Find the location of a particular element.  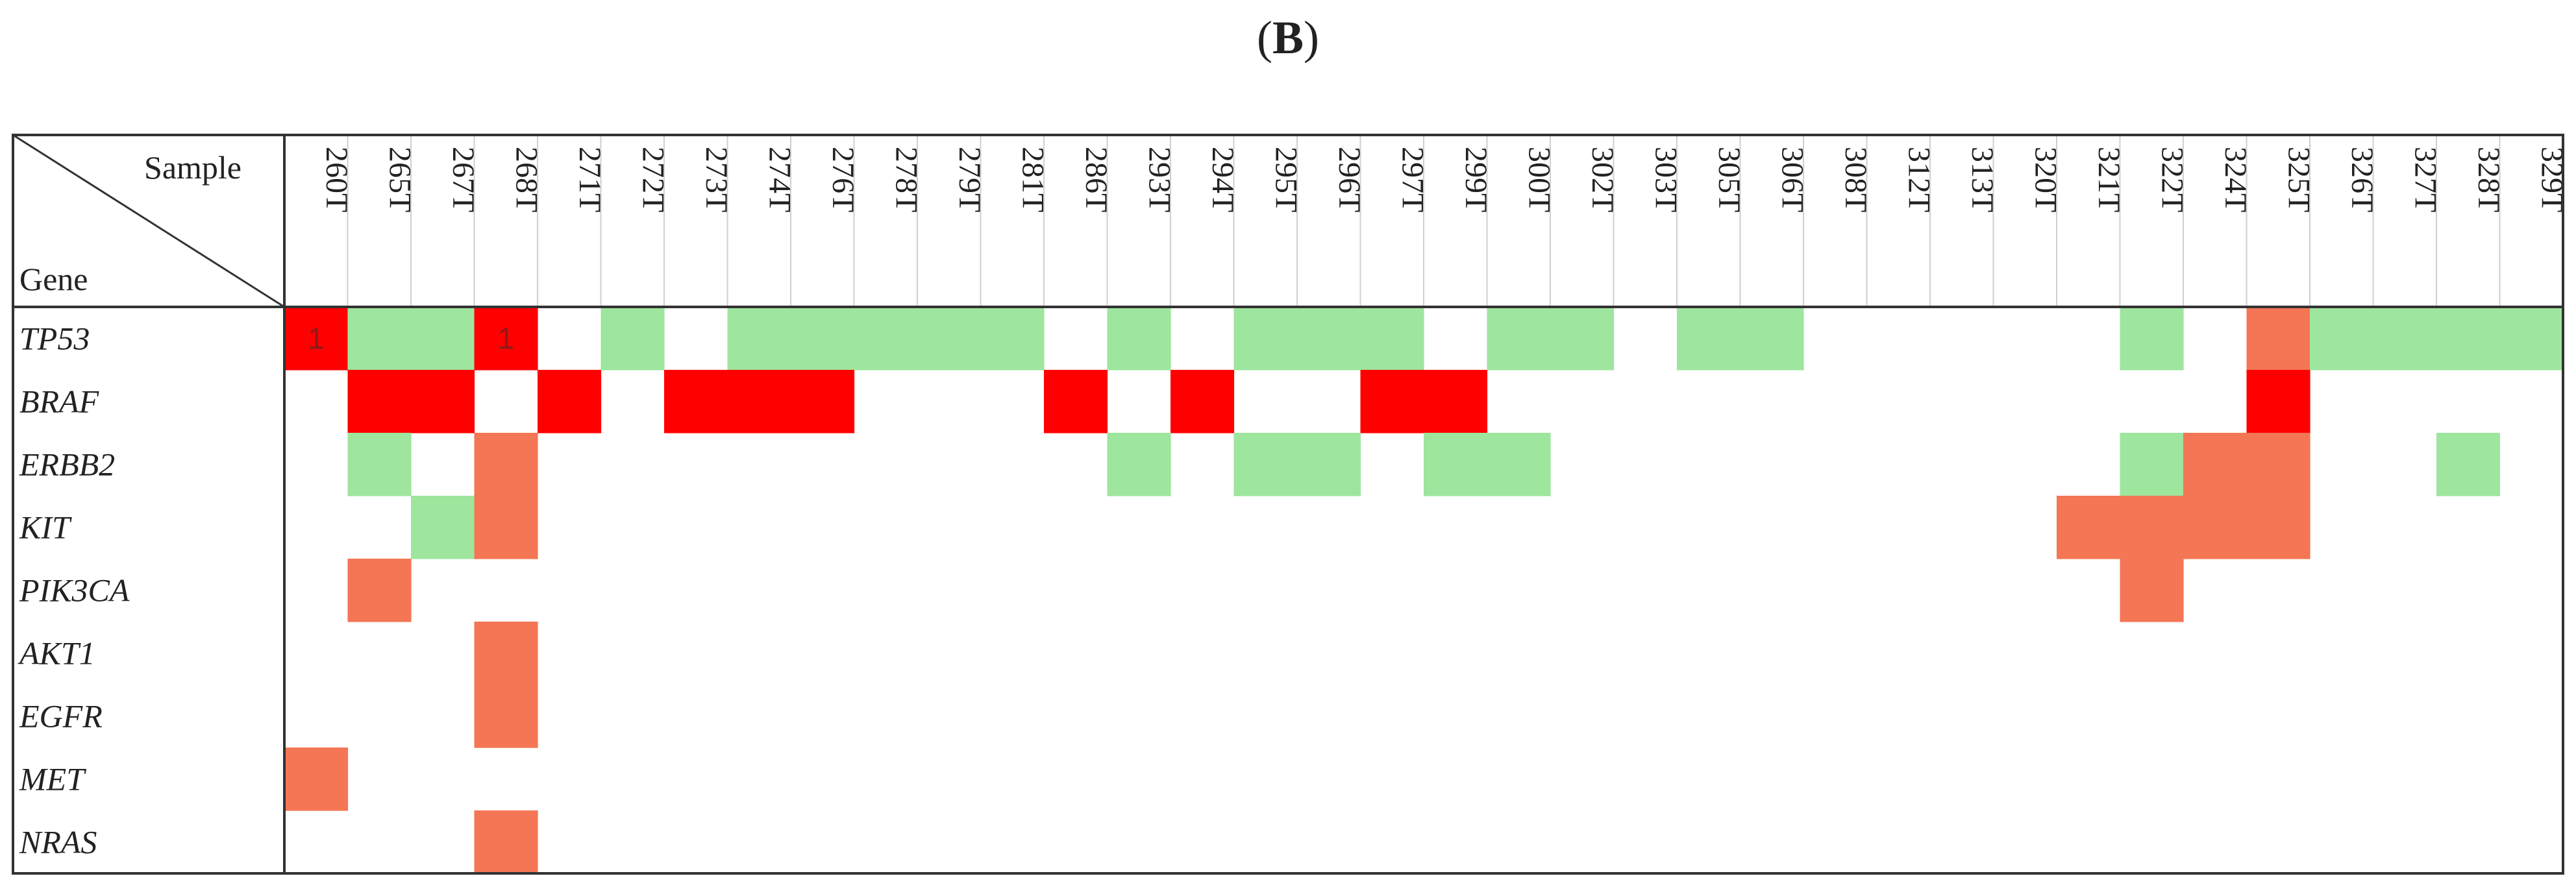

sample-label: 325T is located at coordinates (2298, 179).